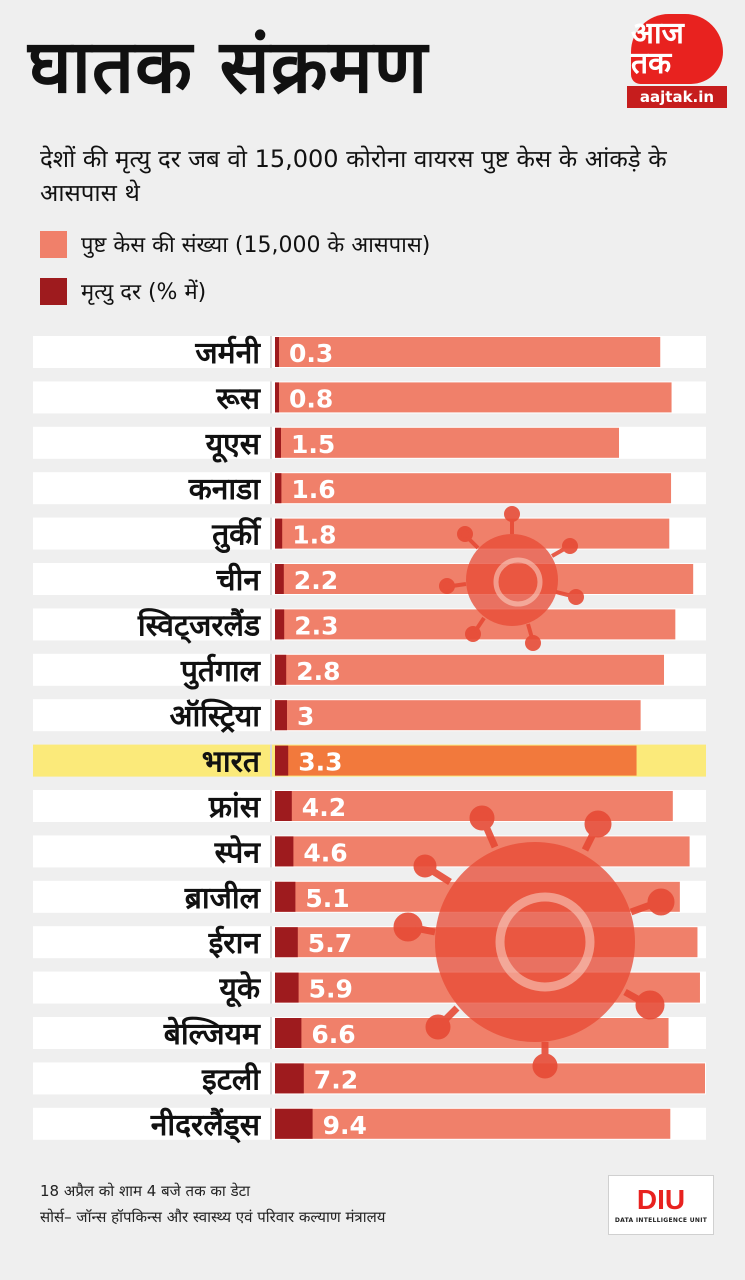  Describe the element at coordinates (314, 535) in the screenshot. I see `death-rate-value-label: 1.8` at that location.